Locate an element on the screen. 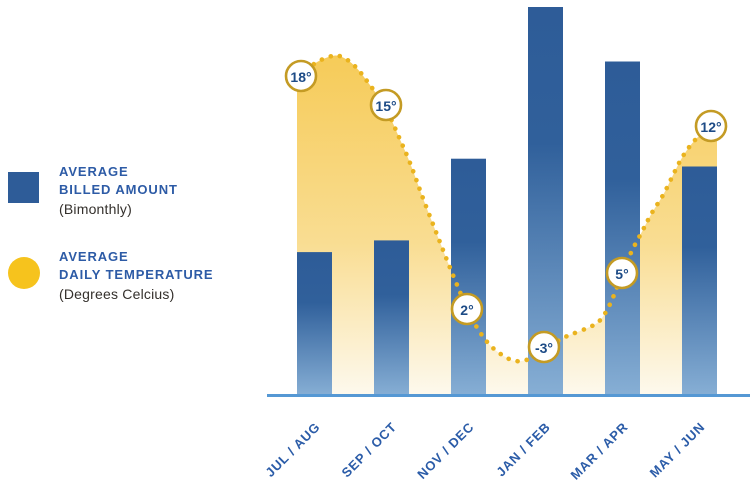 Image resolution: width=750 pixels, height=487 pixels. x-axis-line is located at coordinates (508, 395).